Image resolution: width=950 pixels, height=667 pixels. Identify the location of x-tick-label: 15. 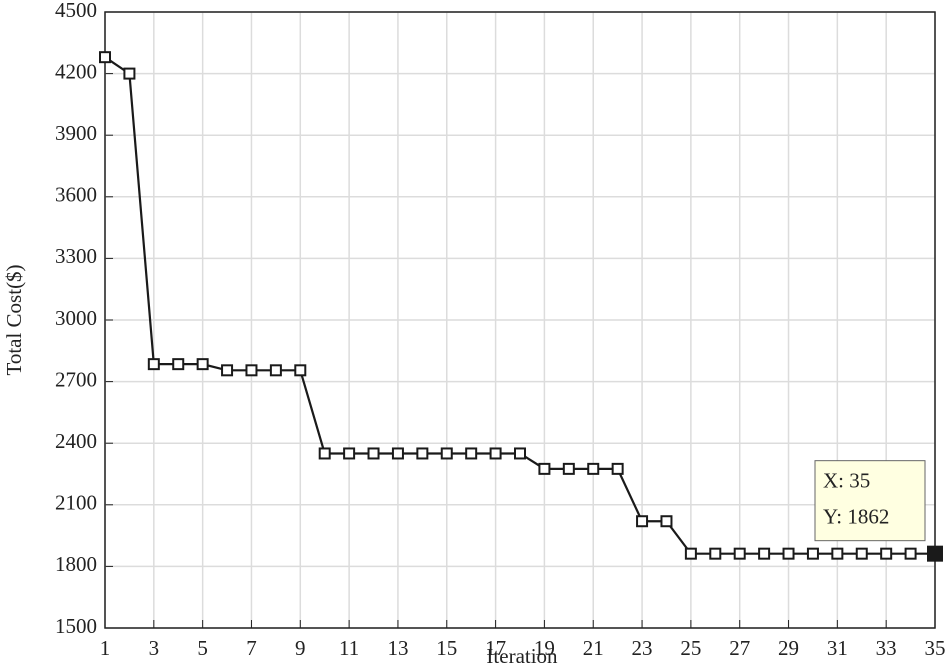
(446, 648).